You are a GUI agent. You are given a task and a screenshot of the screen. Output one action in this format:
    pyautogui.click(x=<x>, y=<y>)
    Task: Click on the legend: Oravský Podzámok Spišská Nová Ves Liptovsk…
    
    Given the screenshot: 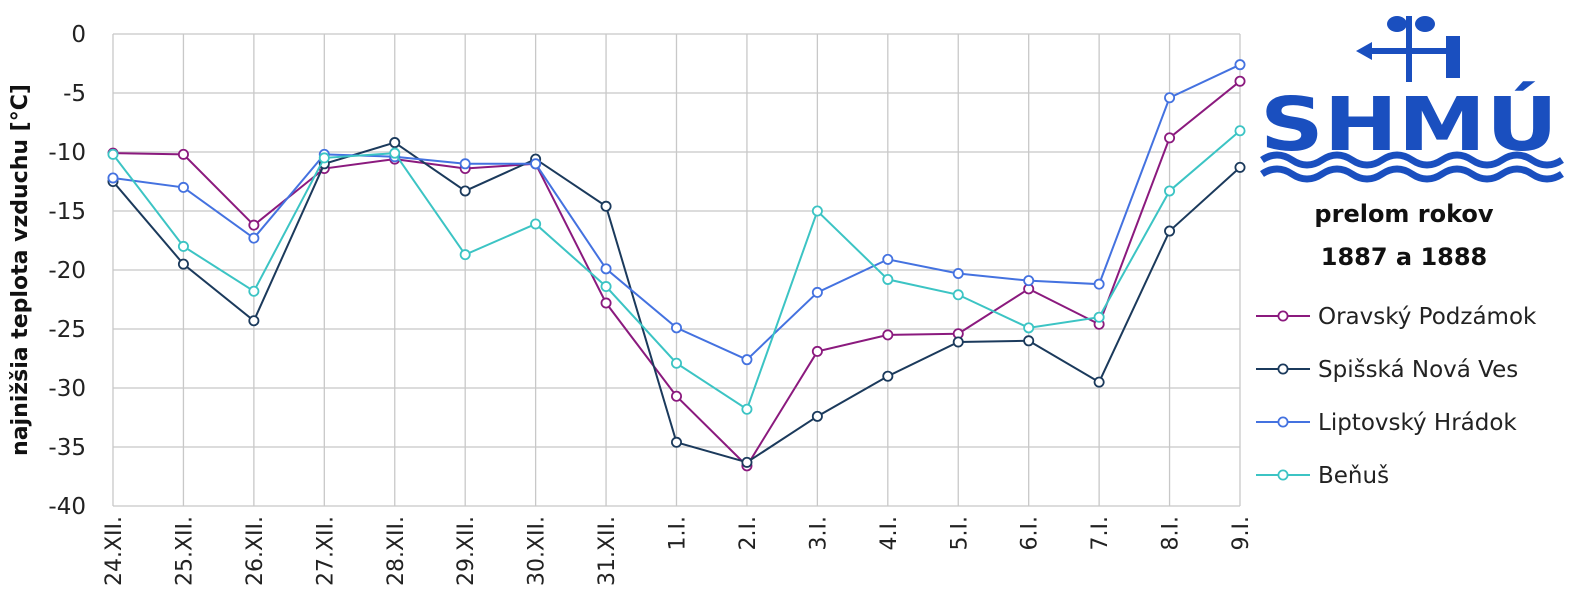 What is the action you would take?
    pyautogui.click(x=1396, y=396)
    